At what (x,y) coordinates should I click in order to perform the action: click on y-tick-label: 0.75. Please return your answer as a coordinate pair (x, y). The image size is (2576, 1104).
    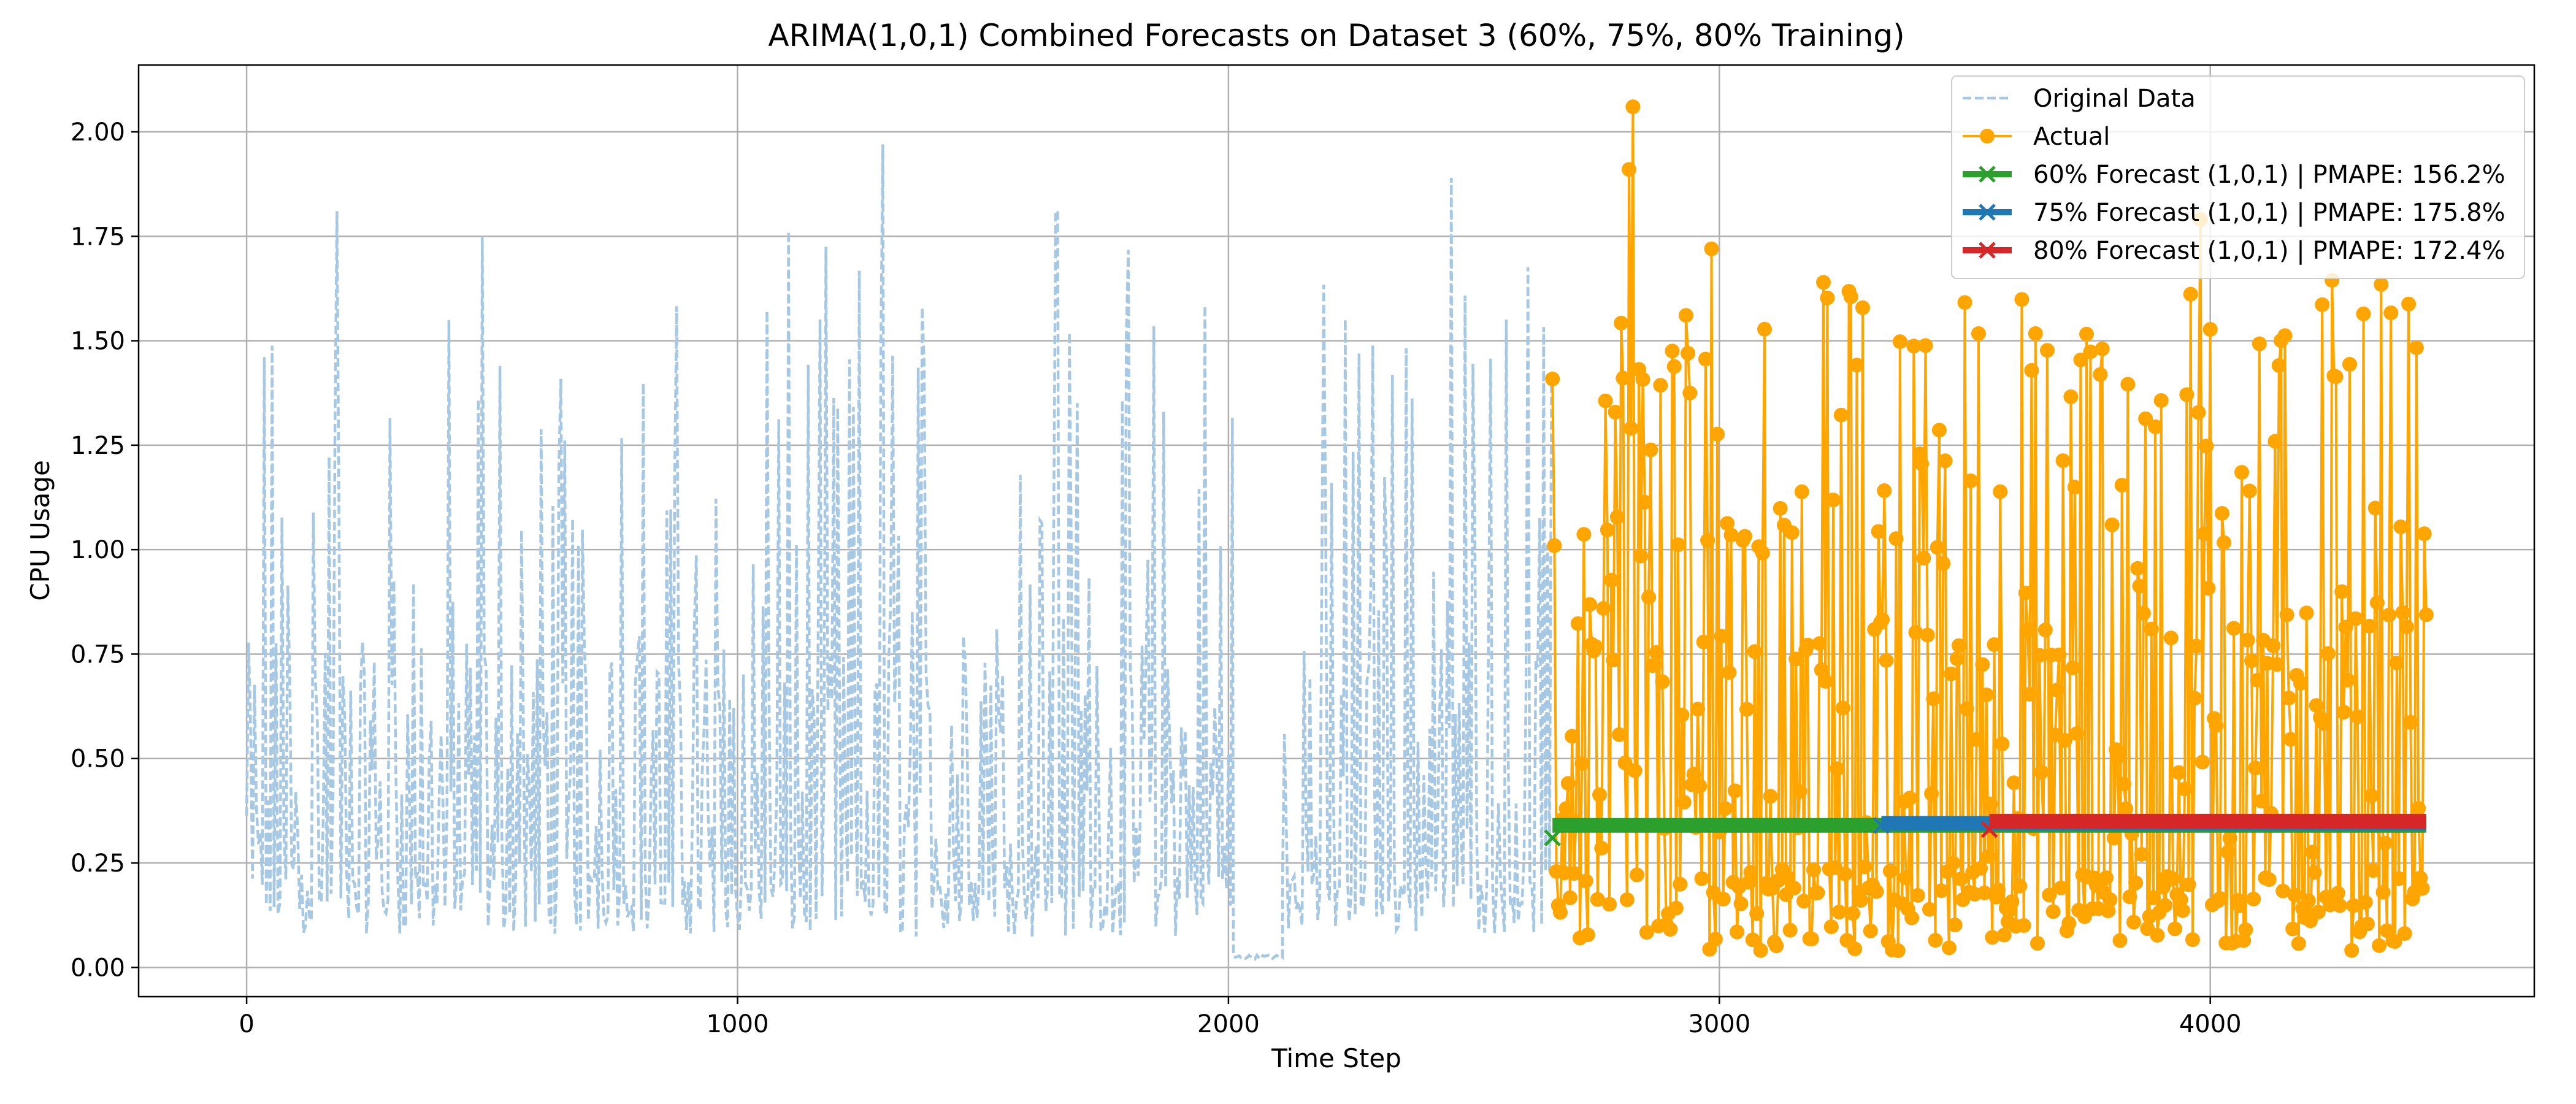
    Looking at the image, I should click on (98, 654).